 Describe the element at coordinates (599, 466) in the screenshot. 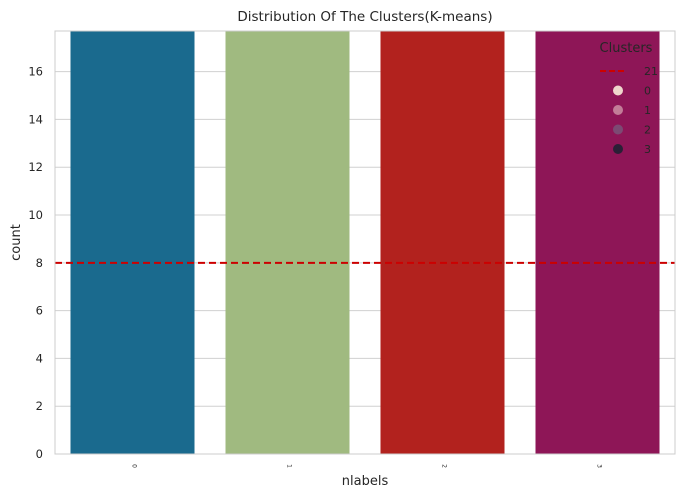

I see `x-tick-label: 3` at that location.